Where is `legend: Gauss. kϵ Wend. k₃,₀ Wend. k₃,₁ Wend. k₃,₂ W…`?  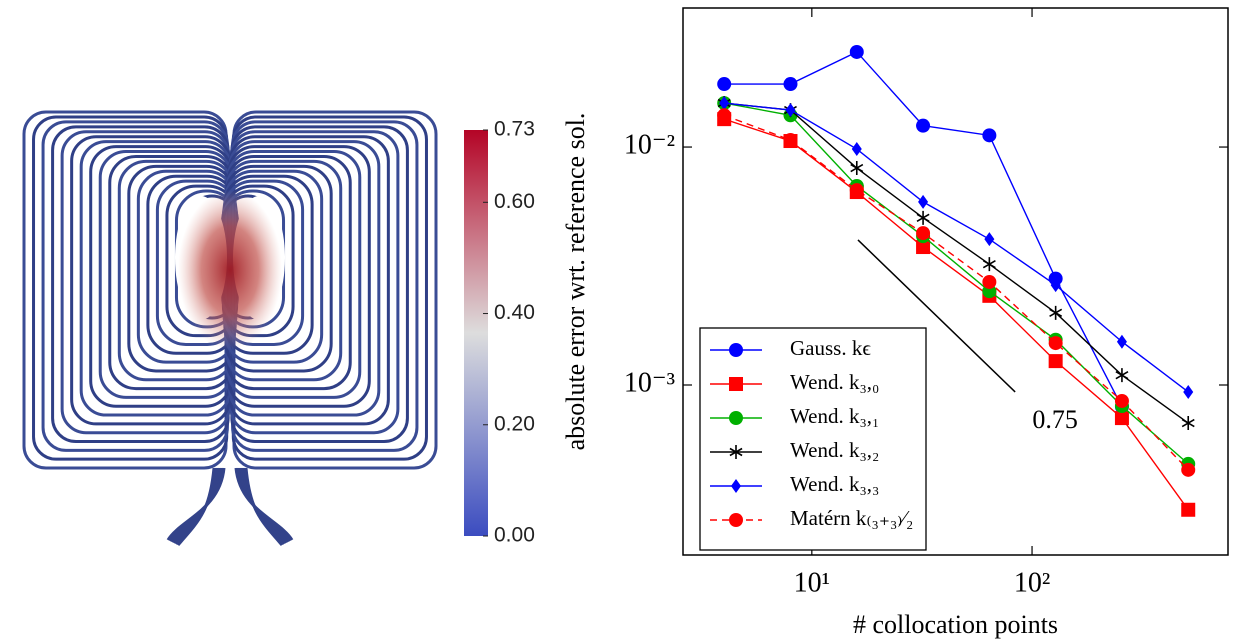 legend: Gauss. kϵ Wend. k₃,₀ Wend. k₃,₁ Wend. k₃,₂ W… is located at coordinates (813, 439).